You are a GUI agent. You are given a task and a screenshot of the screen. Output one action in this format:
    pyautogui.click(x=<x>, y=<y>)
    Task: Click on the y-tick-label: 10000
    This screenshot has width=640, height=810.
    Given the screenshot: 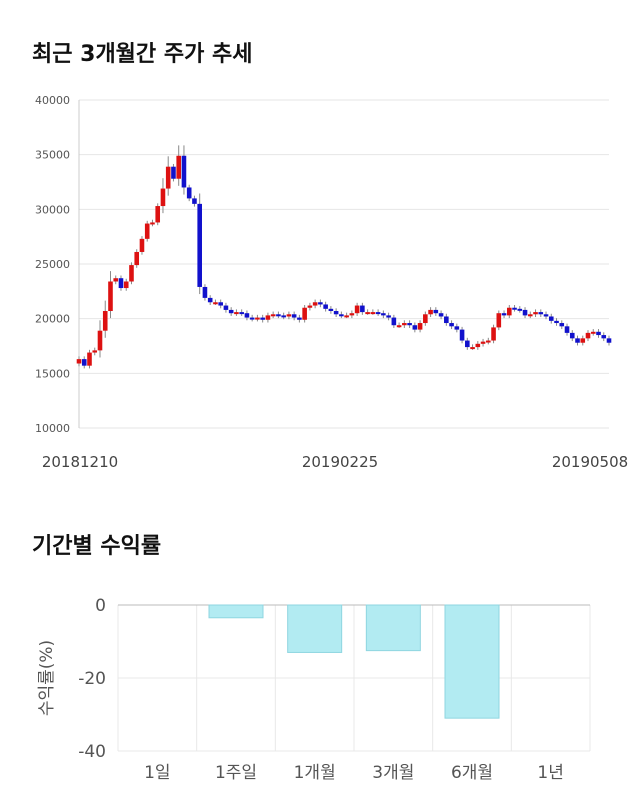 What is the action you would take?
    pyautogui.click(x=52, y=428)
    